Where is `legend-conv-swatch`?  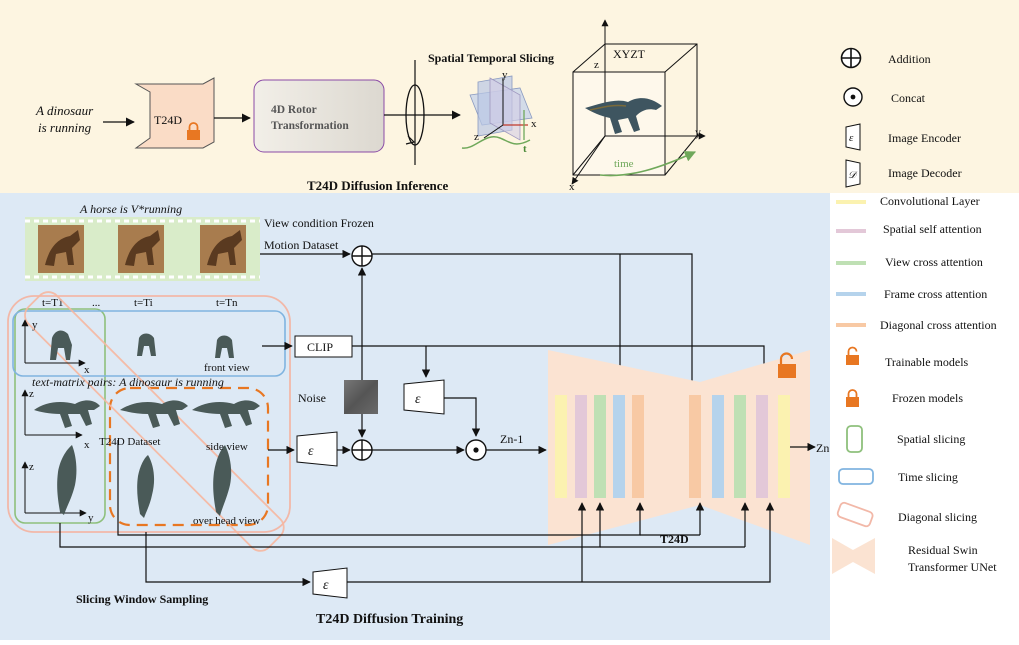
legend-conv-swatch is located at coordinates (851, 202).